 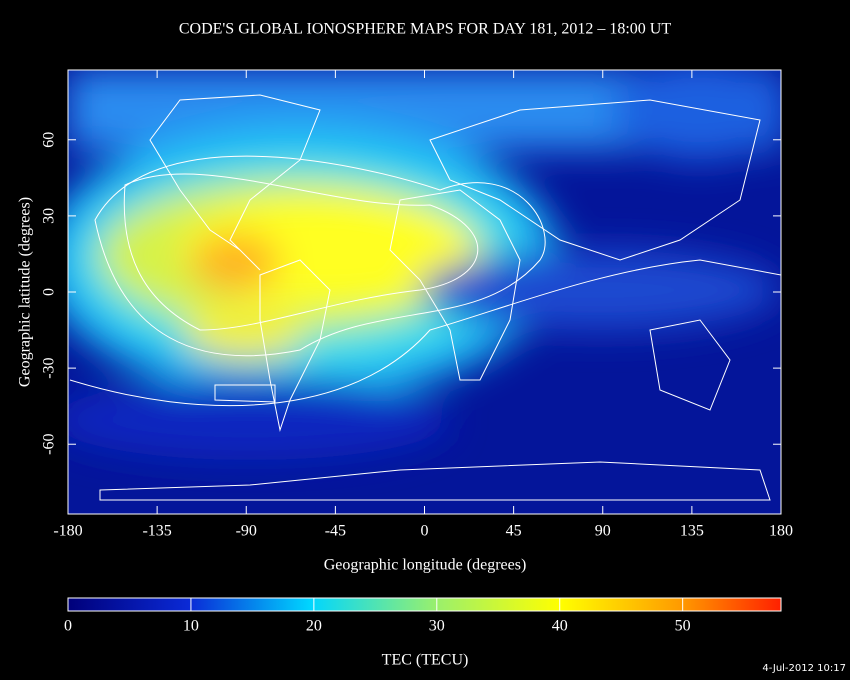 I want to click on colorbar-tick-label: 50, so click(x=683, y=626).